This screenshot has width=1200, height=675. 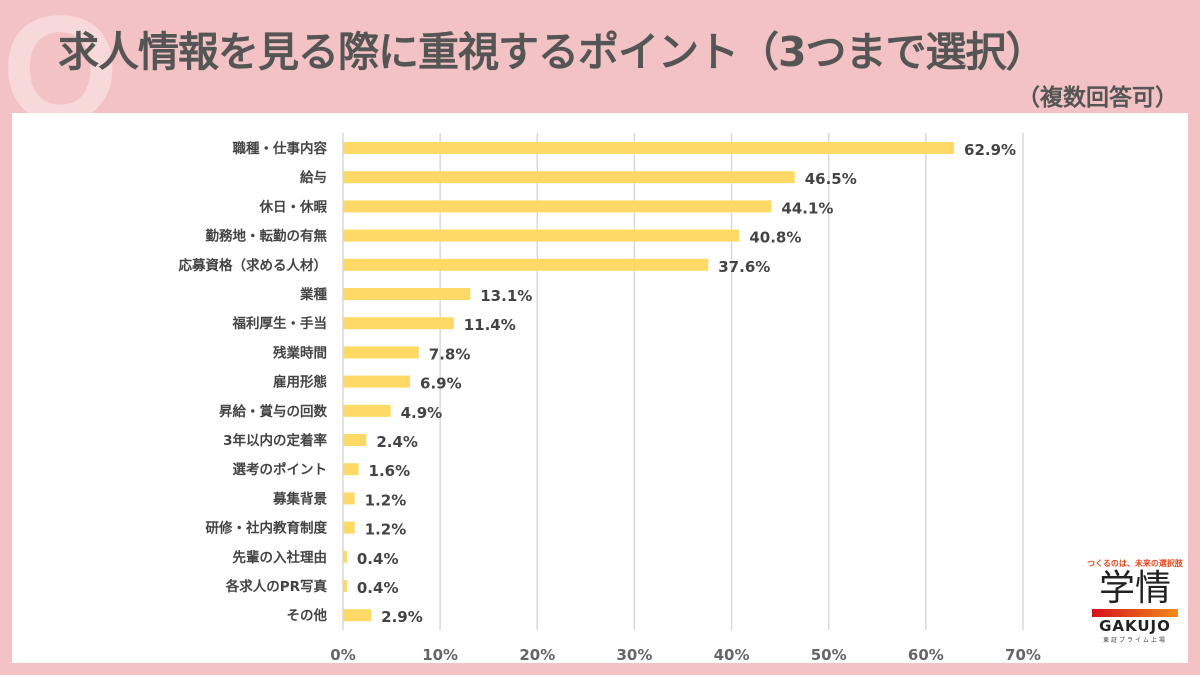 I want to click on x-tick-label: 40%, so click(x=732, y=655).